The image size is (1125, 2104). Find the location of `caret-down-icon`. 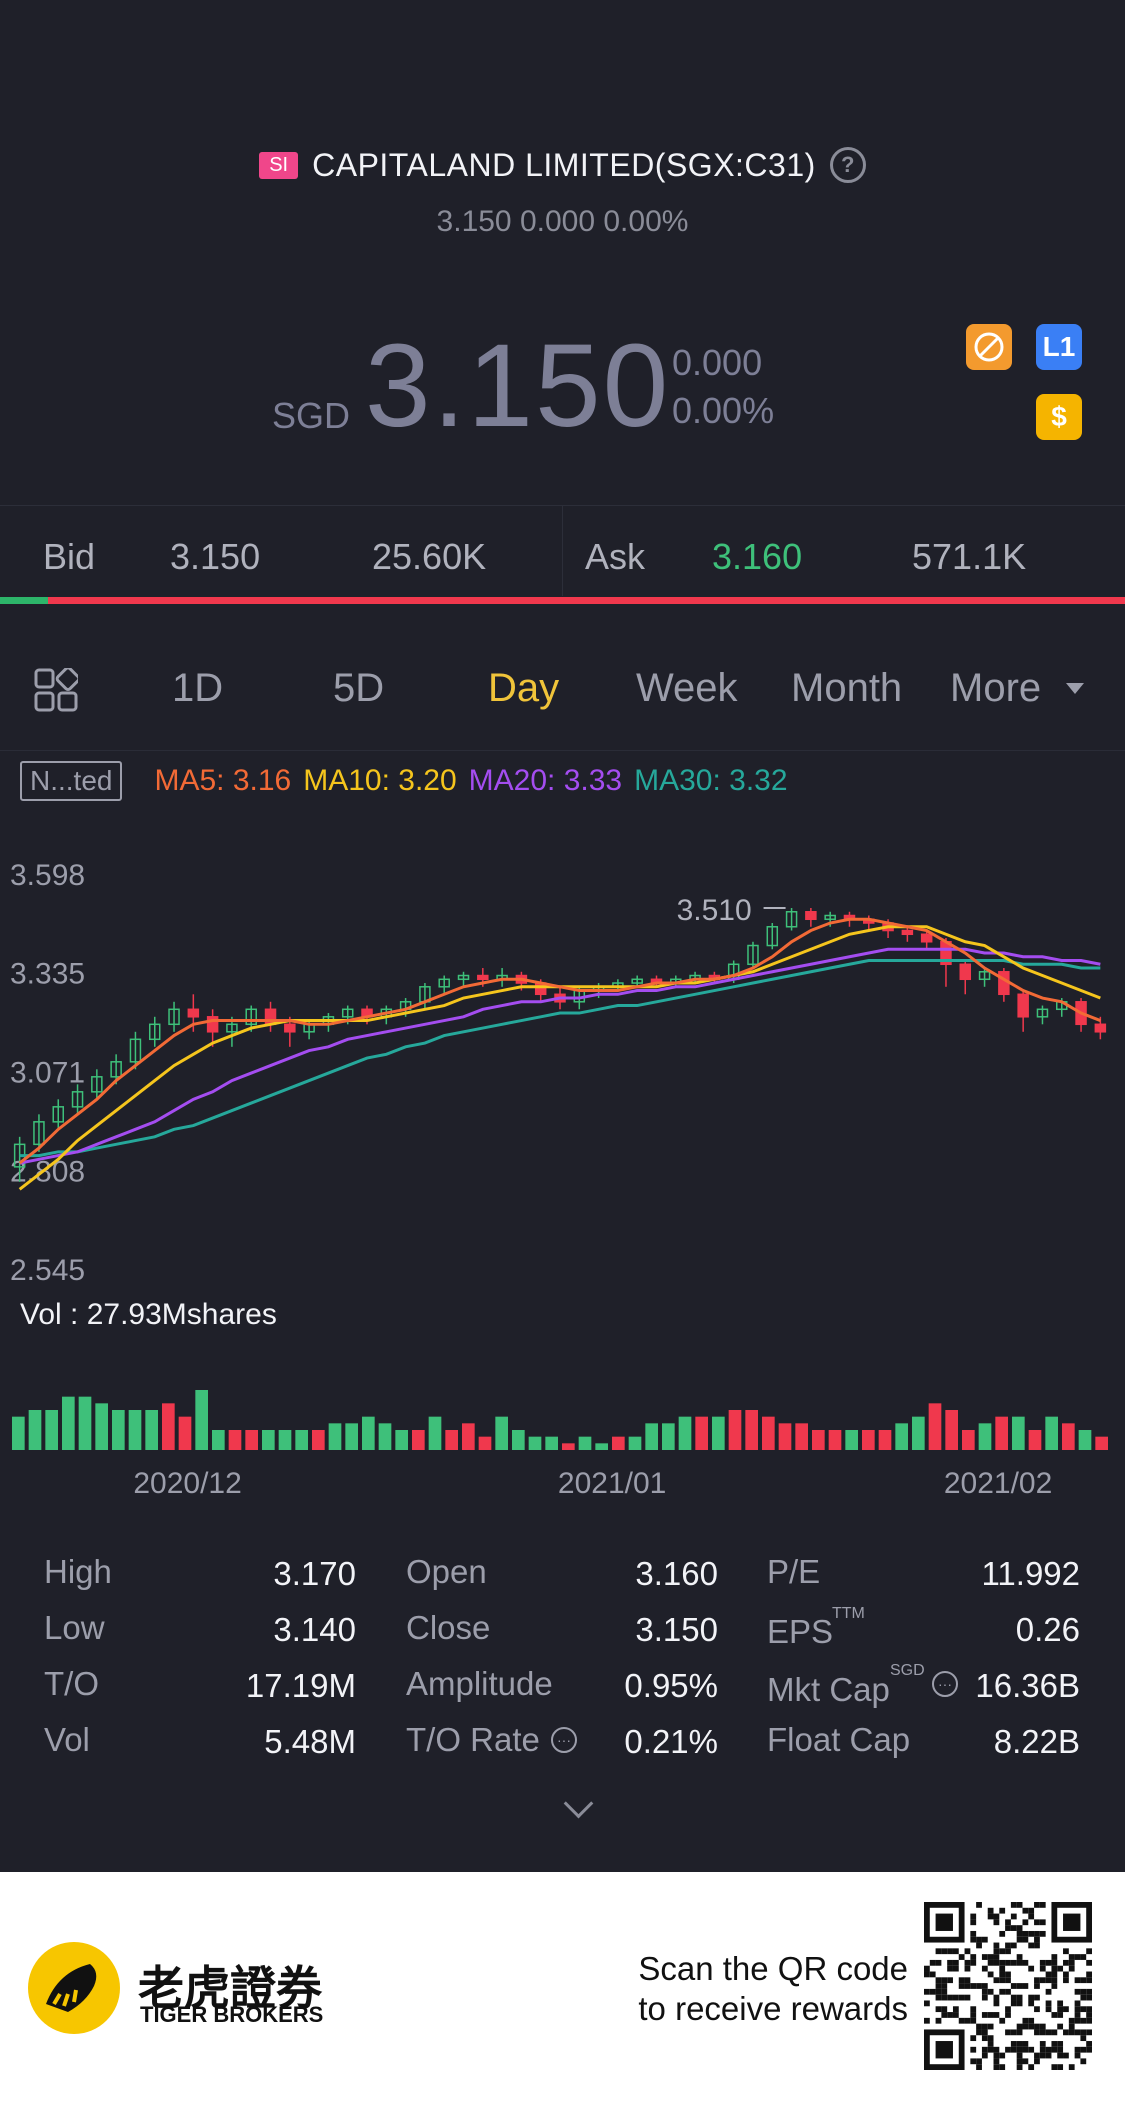

caret-down-icon is located at coordinates (1075, 688).